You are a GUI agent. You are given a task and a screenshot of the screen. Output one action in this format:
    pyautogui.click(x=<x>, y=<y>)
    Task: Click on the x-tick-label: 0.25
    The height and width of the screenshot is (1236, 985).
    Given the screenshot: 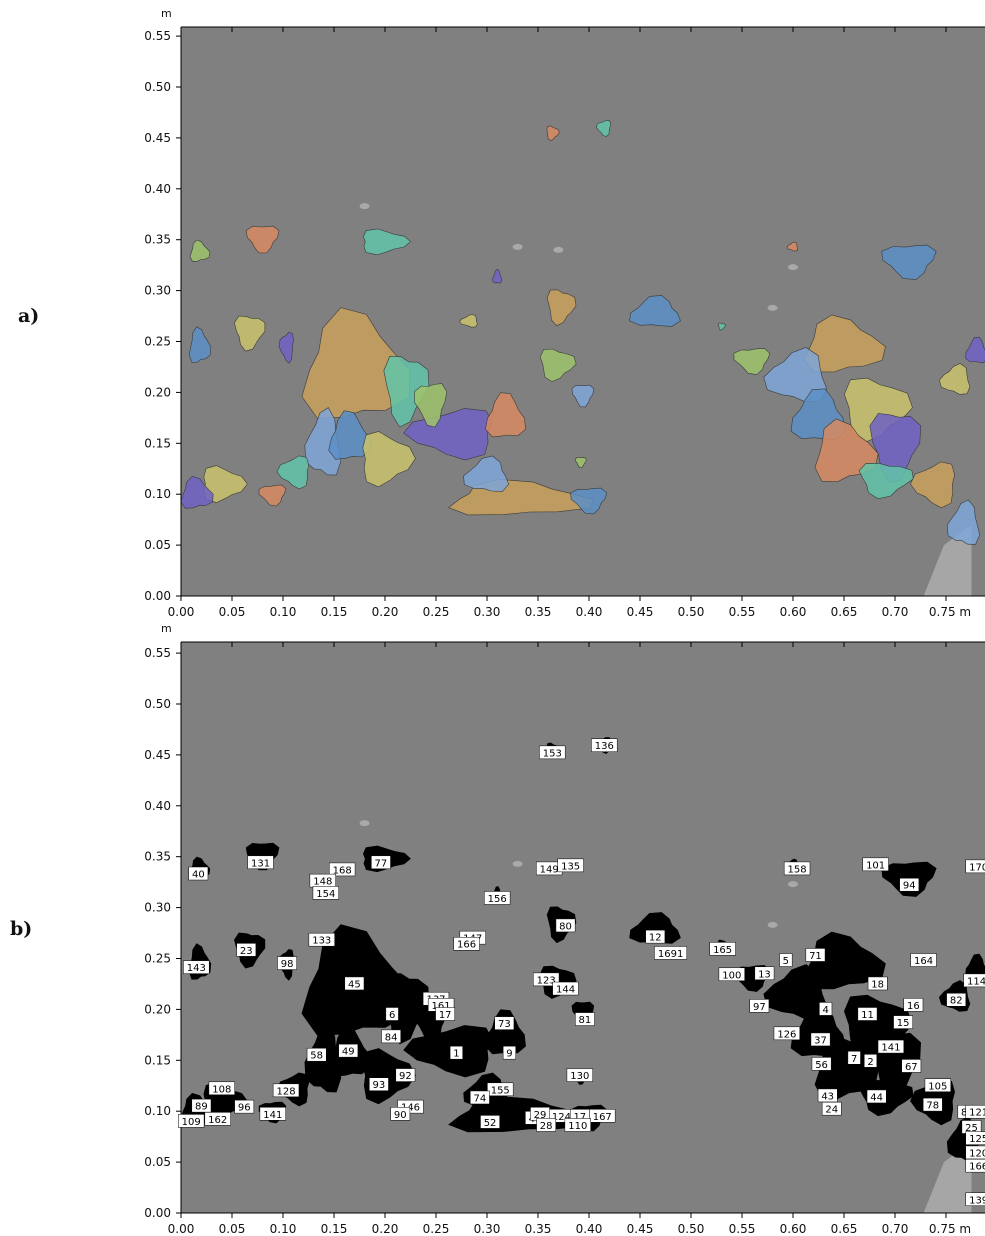 What is the action you would take?
    pyautogui.click(x=436, y=1229)
    